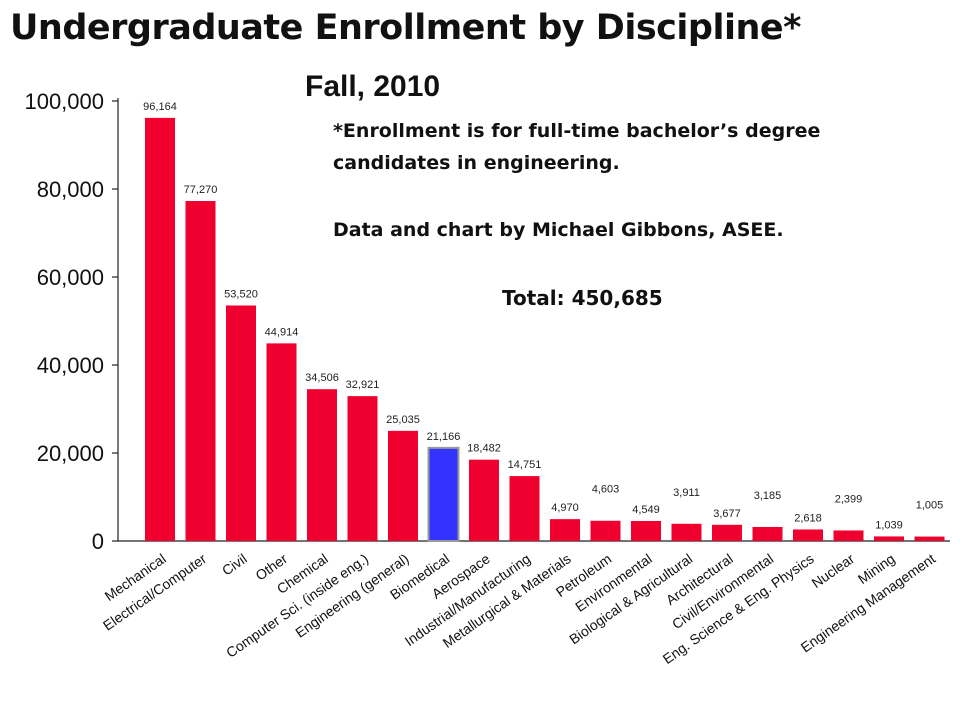 Image resolution: width=960 pixels, height=720 pixels. What do you see at coordinates (808, 518) in the screenshot?
I see `value-label: 2,618` at bounding box center [808, 518].